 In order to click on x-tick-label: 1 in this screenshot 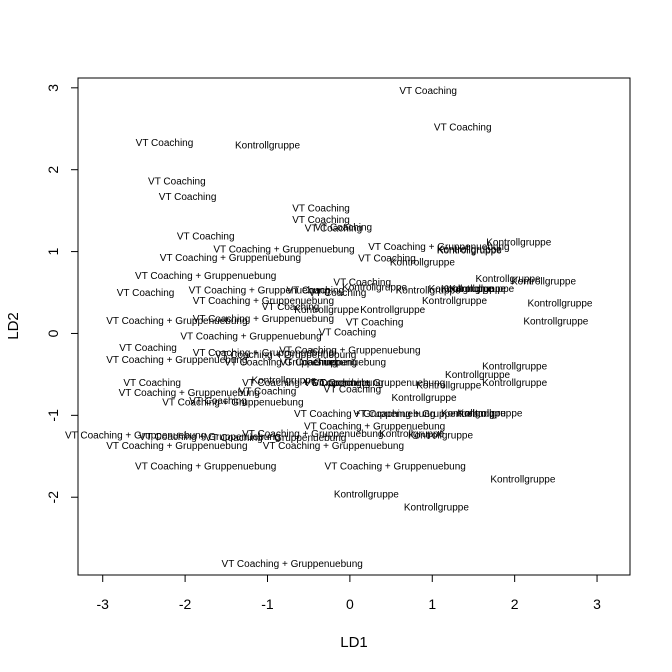, I will do `click(432, 604)`.